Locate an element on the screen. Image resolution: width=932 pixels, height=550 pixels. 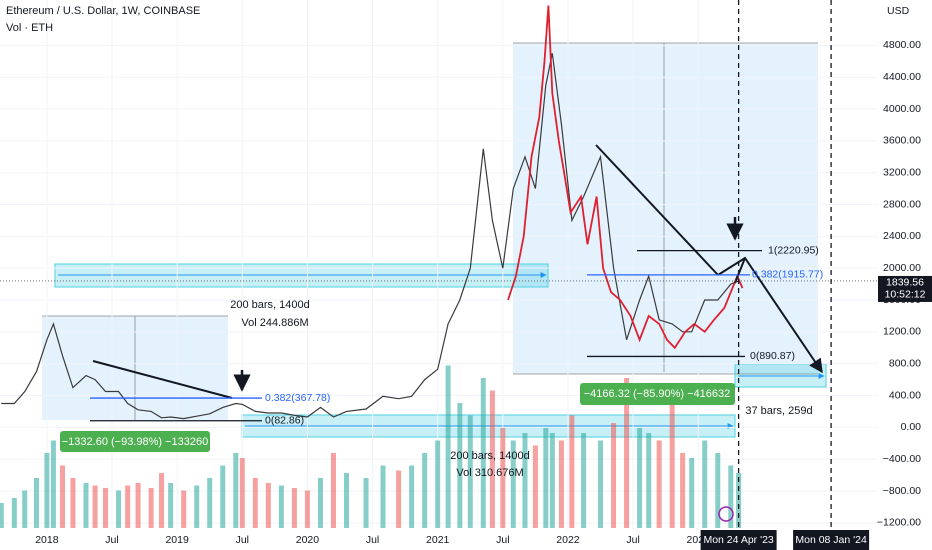
symbol-title: Ethereum / U.S. Dollar, 1W, COINBASE is located at coordinates (103, 11).